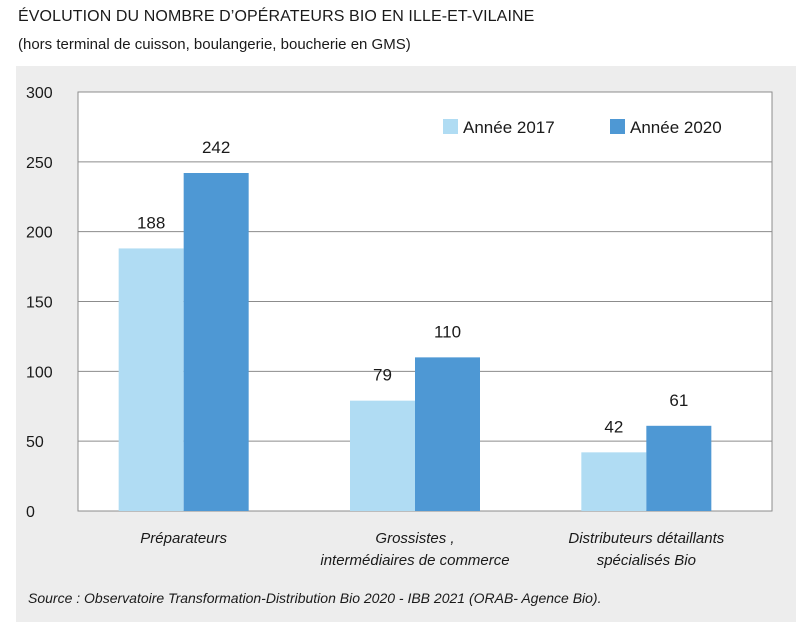 Image resolution: width=812 pixels, height=633 pixels. What do you see at coordinates (447, 331) in the screenshot?
I see `data-label: 110` at bounding box center [447, 331].